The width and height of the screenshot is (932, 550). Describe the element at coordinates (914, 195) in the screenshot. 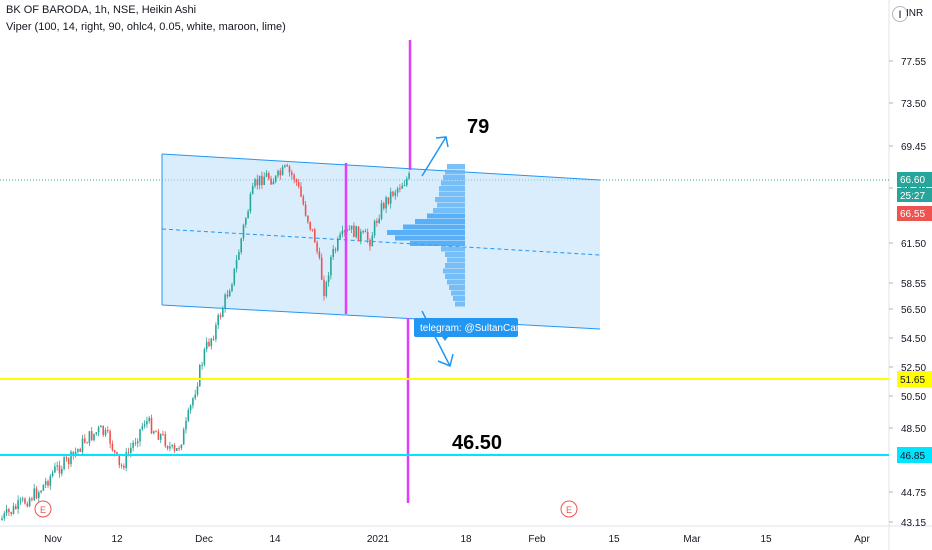

I see `countdown-tag` at that location.